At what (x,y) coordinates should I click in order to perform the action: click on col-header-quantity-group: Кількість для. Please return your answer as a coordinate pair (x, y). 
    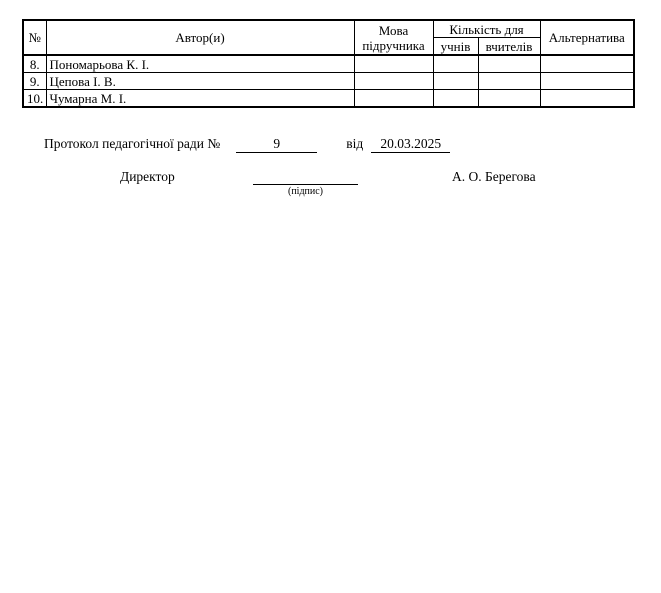
    Looking at the image, I should click on (486, 28).